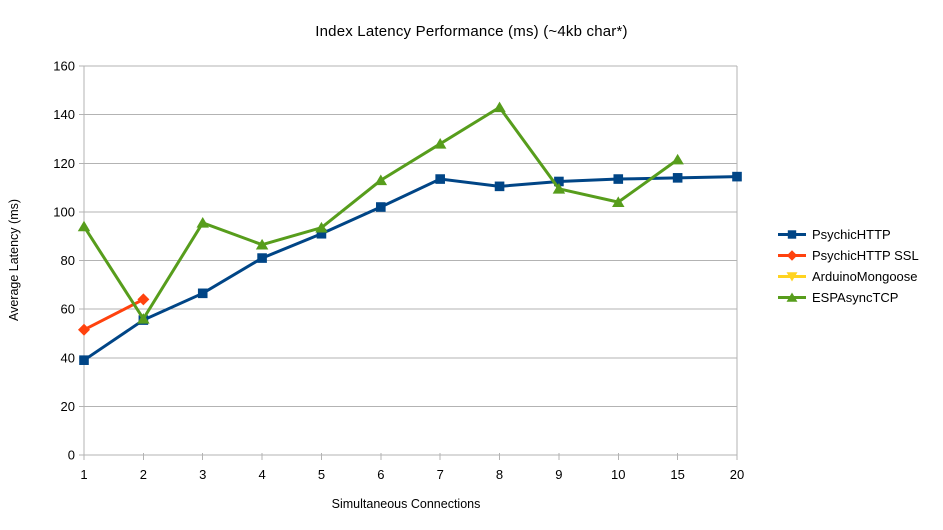 Image resolution: width=943 pixels, height=530 pixels. I want to click on legend-label: ArduinoMongoose, so click(865, 276).